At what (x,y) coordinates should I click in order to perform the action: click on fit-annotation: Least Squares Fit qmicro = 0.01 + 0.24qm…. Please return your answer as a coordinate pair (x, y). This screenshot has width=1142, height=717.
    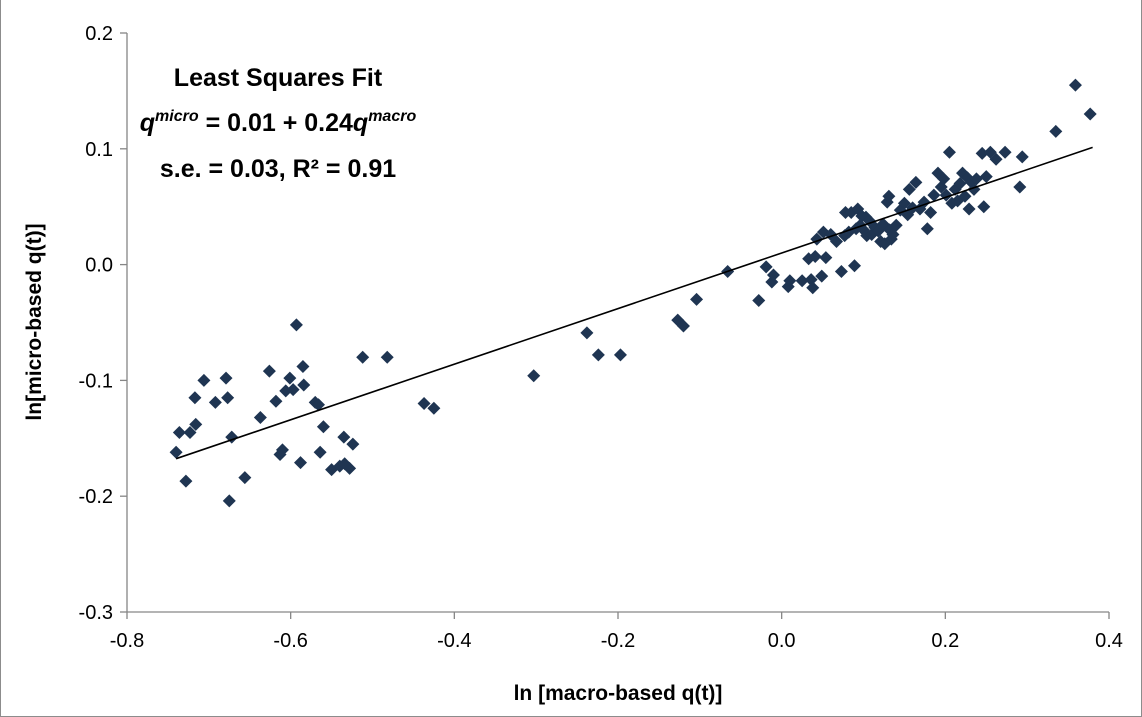
    Looking at the image, I should click on (278, 123).